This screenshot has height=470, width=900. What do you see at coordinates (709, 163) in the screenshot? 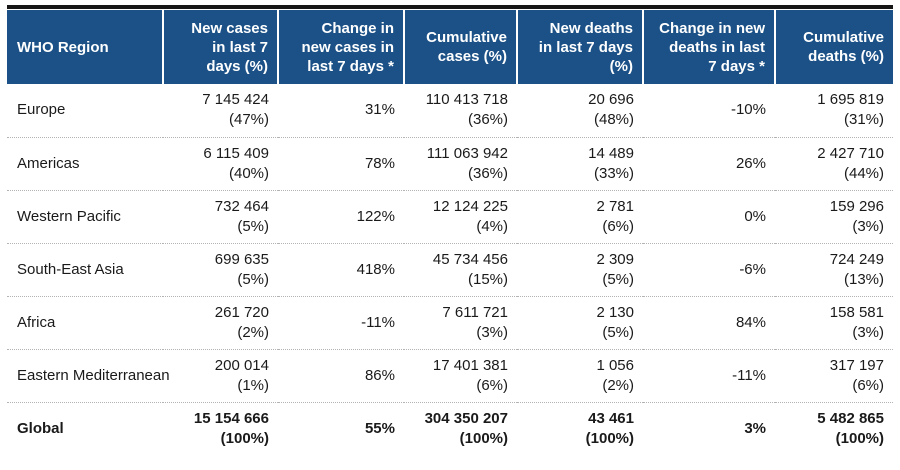
I see `change-new-deaths-cell: 26%` at bounding box center [709, 163].